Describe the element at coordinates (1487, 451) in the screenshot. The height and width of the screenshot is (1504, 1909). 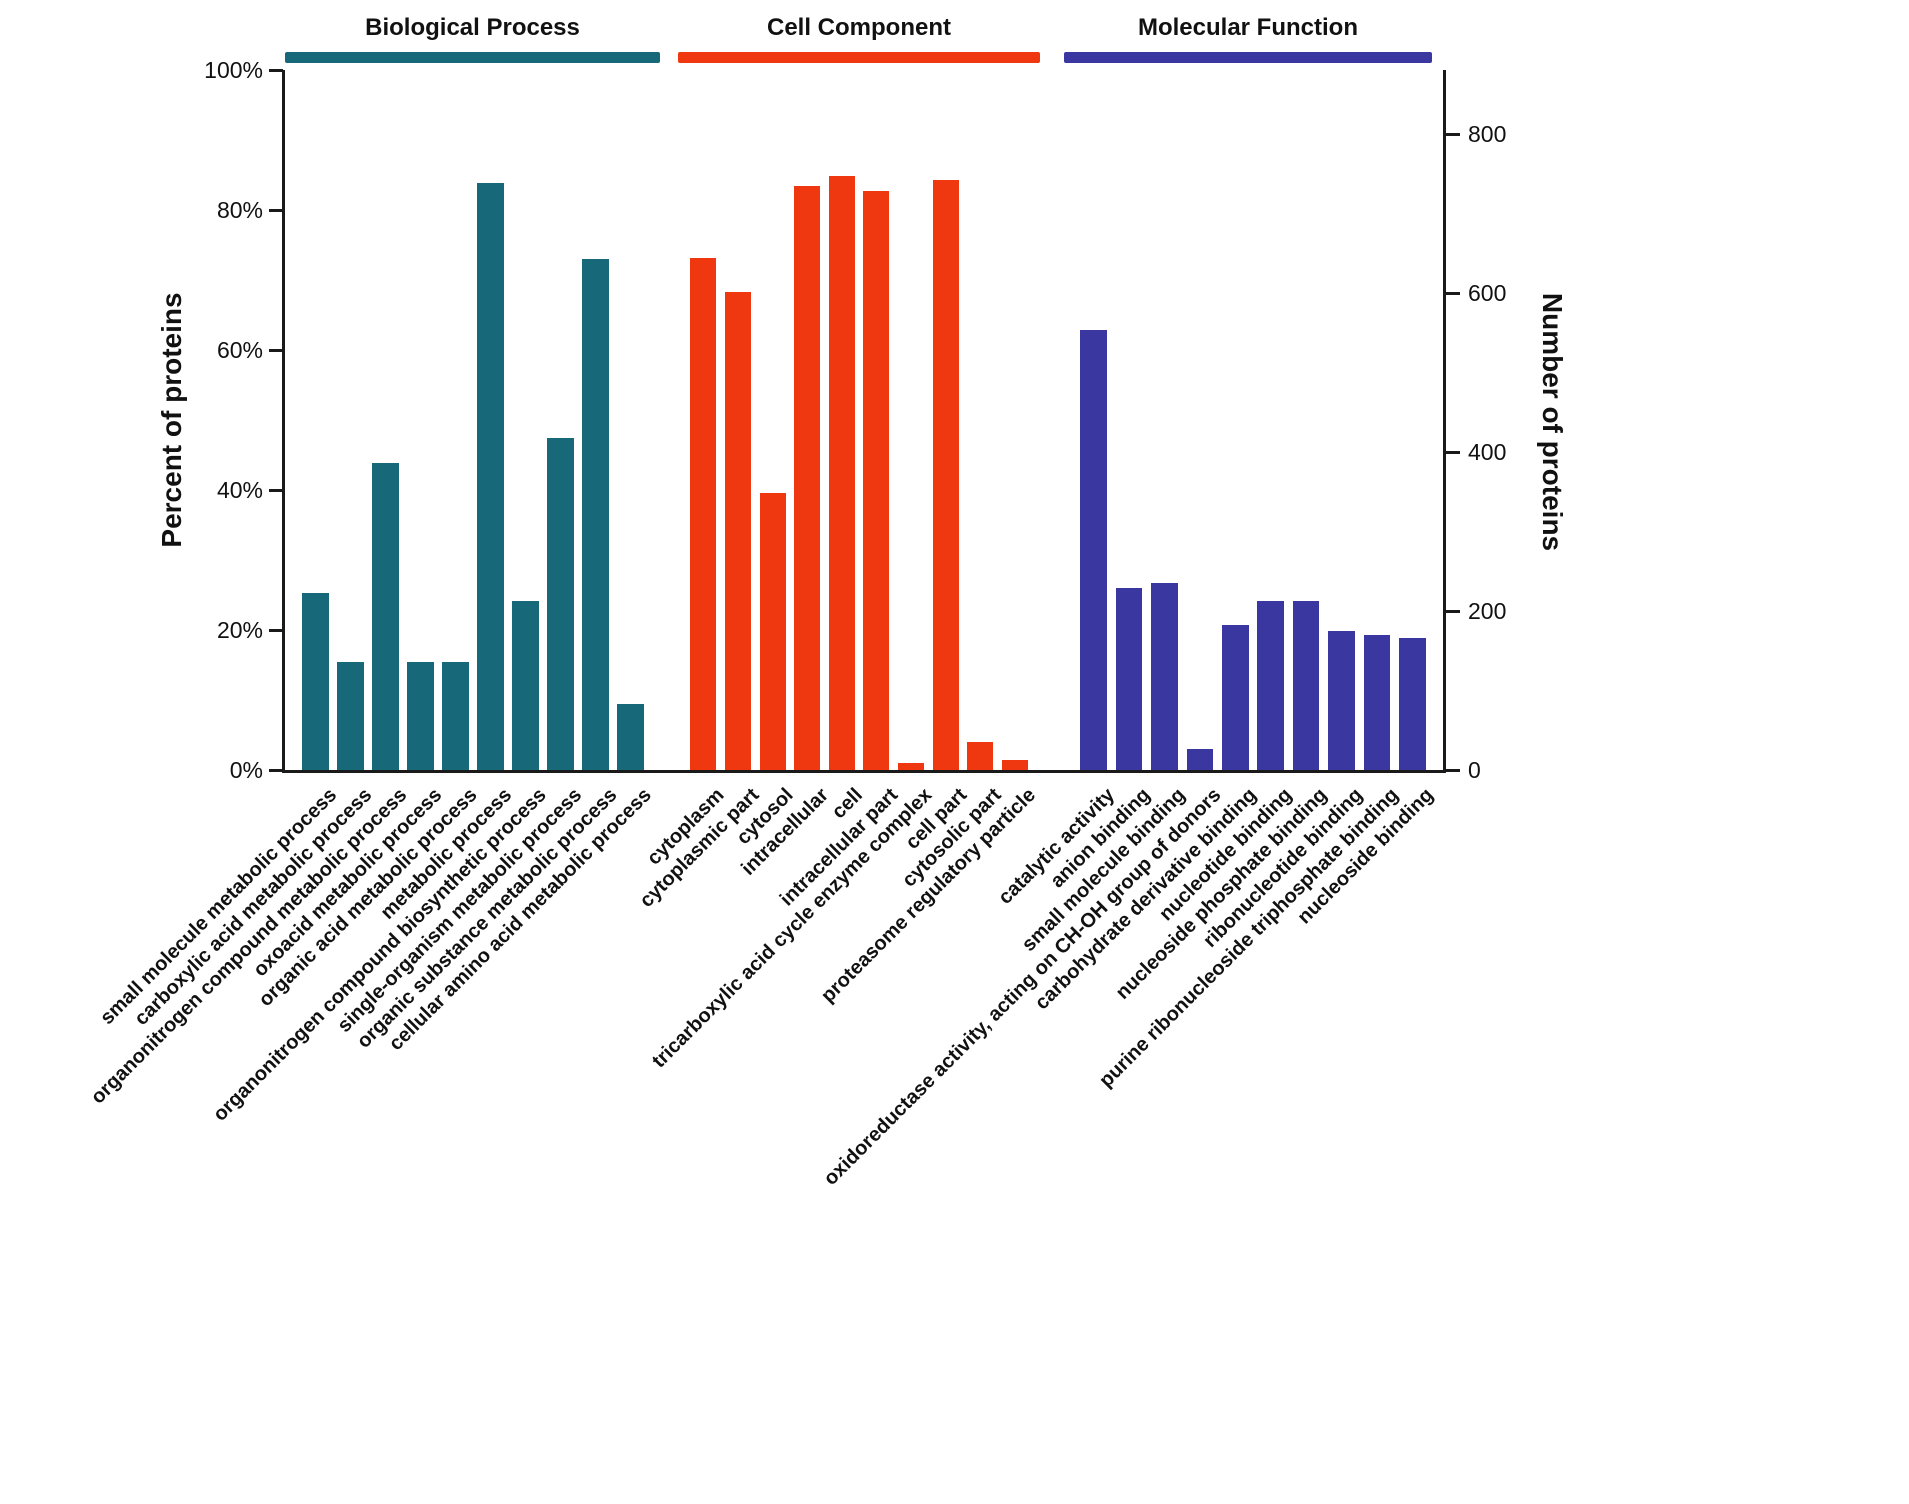
I see `y-axis-right-tick-label: 400` at that location.